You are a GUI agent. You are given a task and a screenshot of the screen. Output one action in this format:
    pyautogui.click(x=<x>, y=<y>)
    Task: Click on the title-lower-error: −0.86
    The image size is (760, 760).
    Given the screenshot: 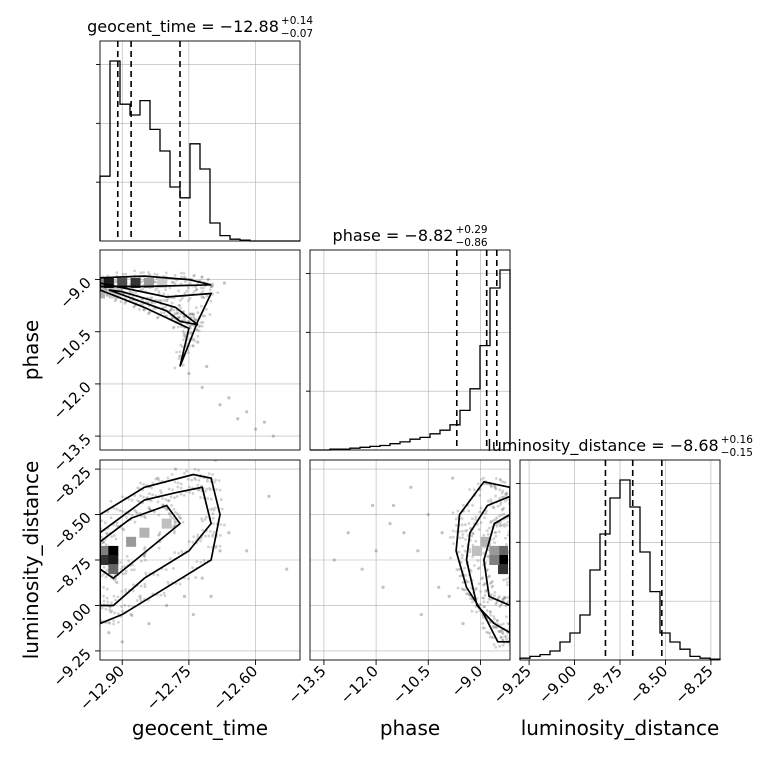 What is the action you would take?
    pyautogui.click(x=471, y=243)
    